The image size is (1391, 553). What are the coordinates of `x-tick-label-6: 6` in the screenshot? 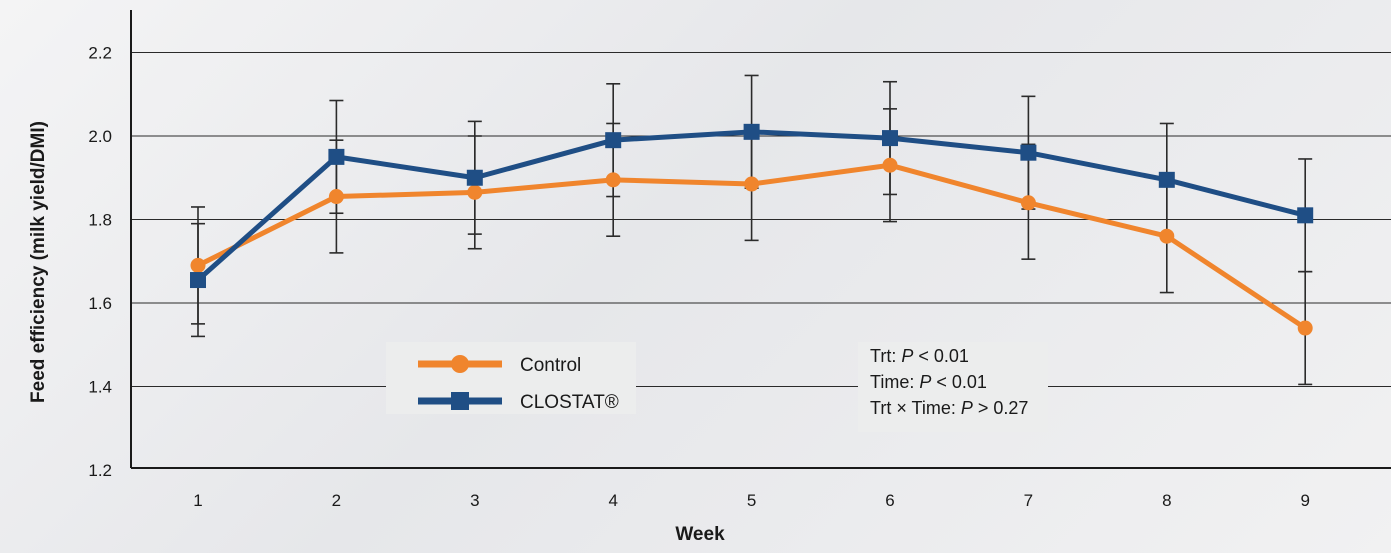 It's located at (889, 500).